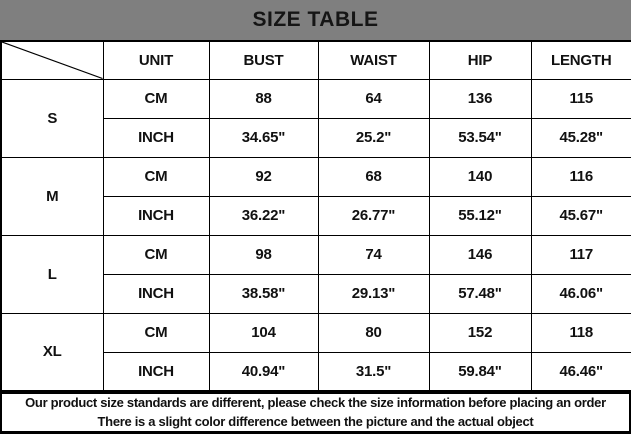 Image resolution: width=631 pixels, height=434 pixels. Describe the element at coordinates (480, 137) in the screenshot. I see `cell-s-inch-hip: 53.54"` at that location.